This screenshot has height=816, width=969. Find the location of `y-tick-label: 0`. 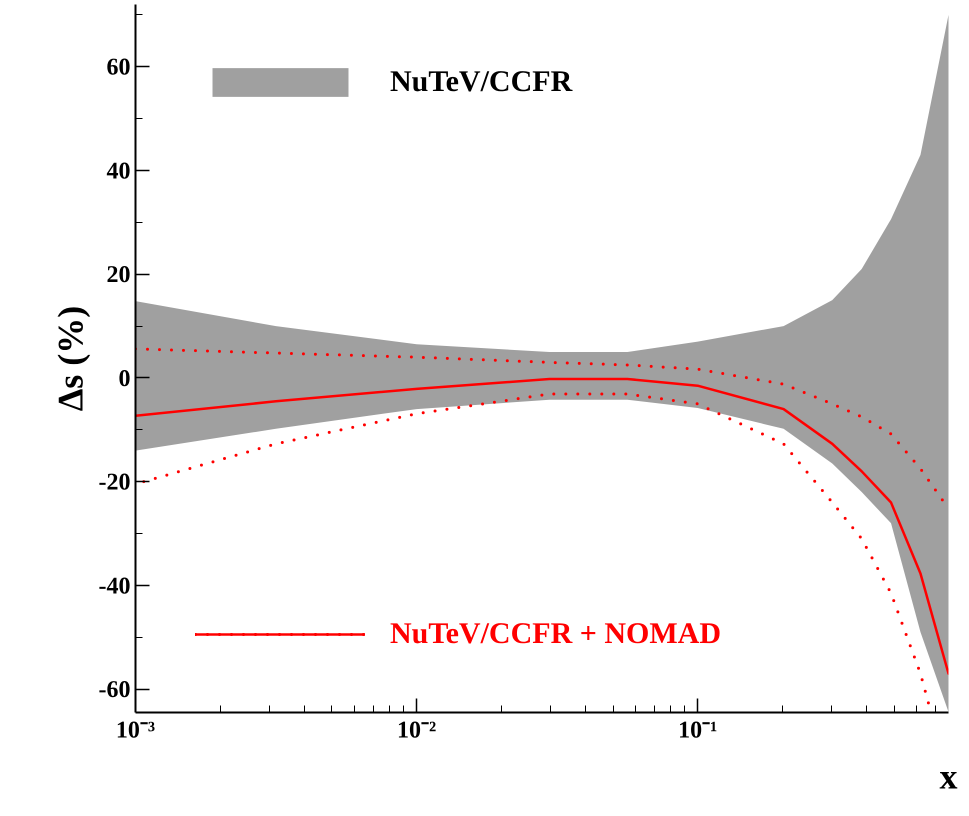

y-tick-label: 0 is located at coordinates (124, 379).